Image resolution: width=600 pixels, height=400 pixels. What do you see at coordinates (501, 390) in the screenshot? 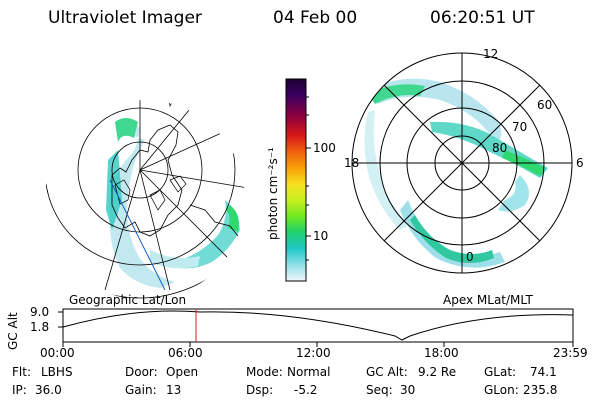
I see `glon-label: GLon:` at bounding box center [501, 390].